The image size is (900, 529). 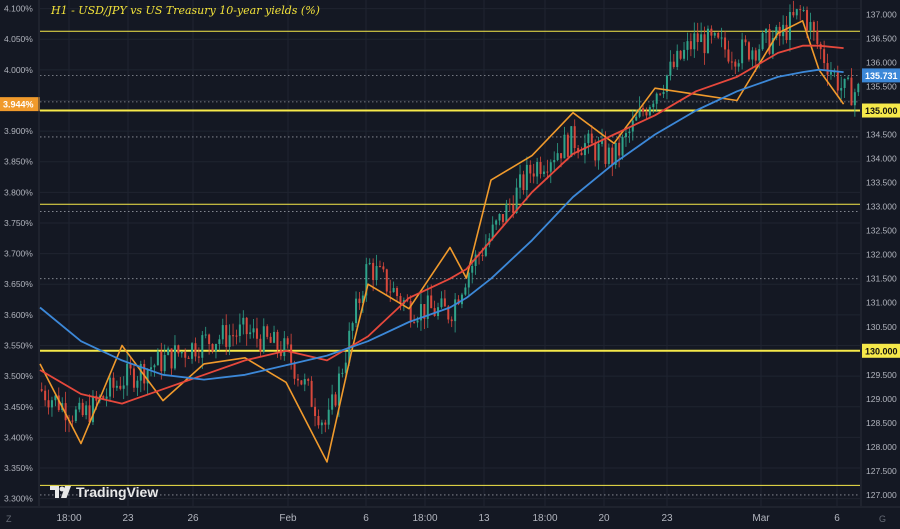 I want to click on left-tick-label: 4.100%, so click(x=18, y=9).